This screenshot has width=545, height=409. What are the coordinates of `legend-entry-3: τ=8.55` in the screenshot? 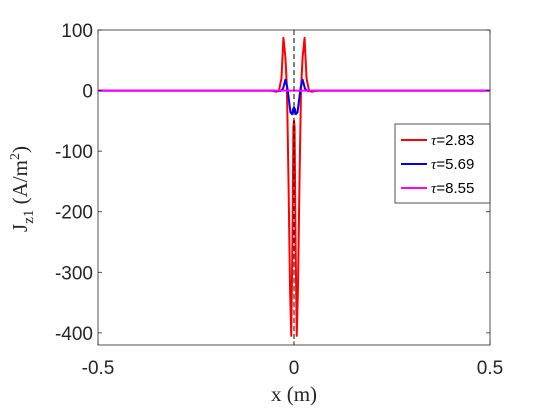 It's located at (437, 188).